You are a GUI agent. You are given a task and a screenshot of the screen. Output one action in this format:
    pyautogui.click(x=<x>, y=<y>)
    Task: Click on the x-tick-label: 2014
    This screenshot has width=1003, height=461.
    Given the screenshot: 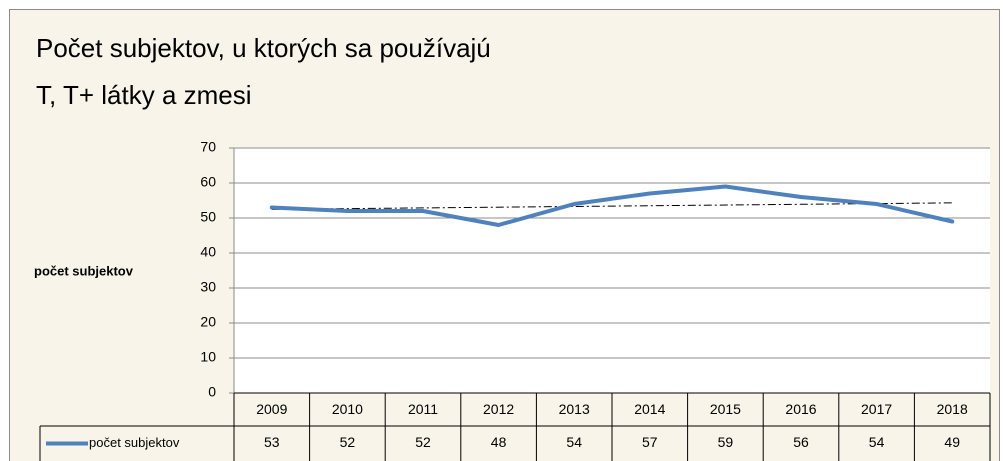 What is the action you would take?
    pyautogui.click(x=649, y=409)
    